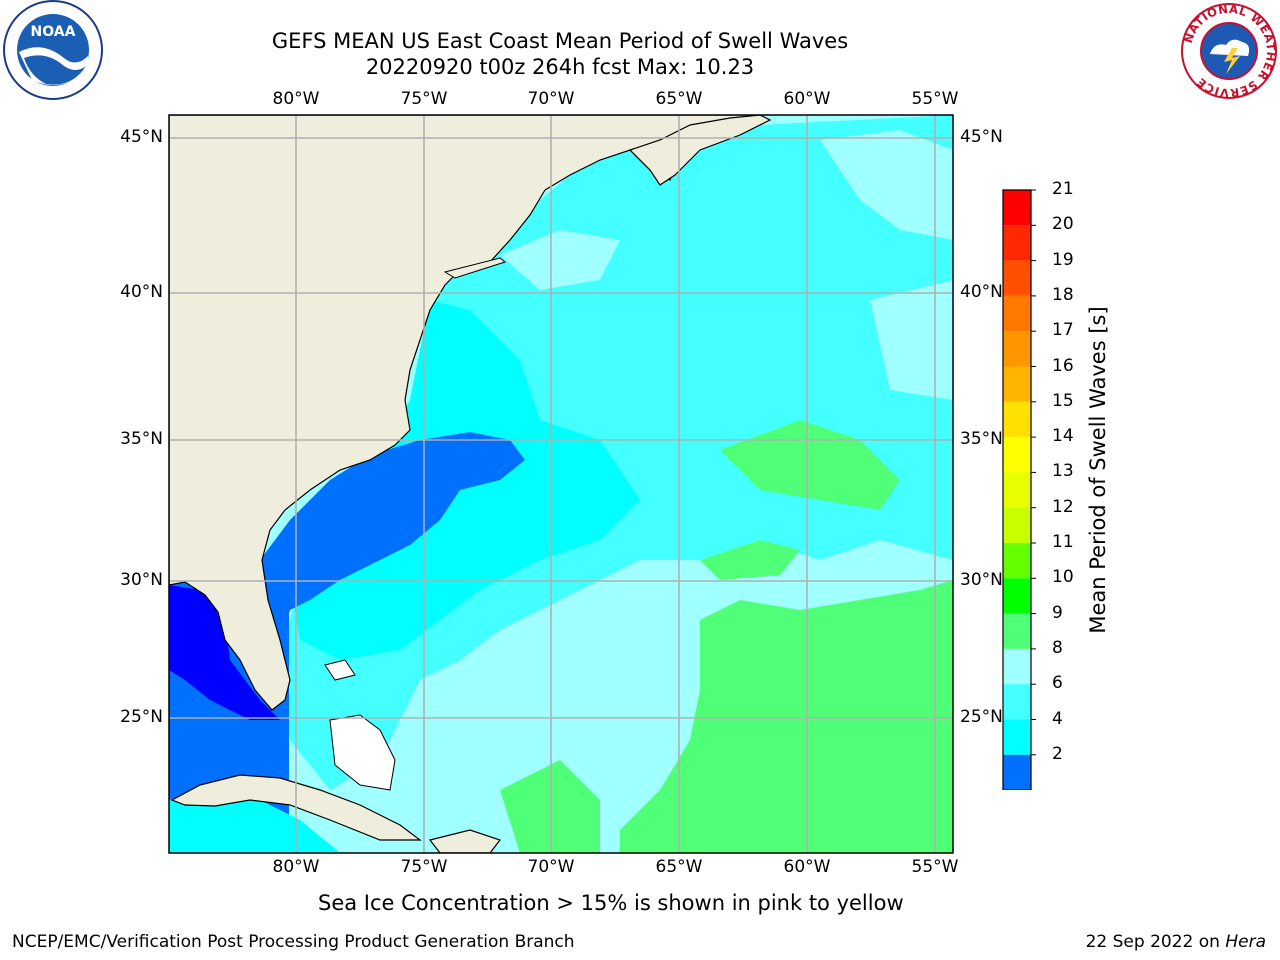 The width and height of the screenshot is (1280, 960). I want to click on lon-label-bottom-75w: 75°W, so click(424, 867).